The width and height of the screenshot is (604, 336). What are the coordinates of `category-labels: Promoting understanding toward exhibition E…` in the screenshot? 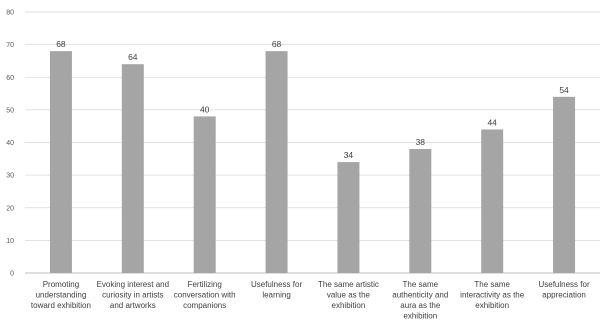 It's located at (310, 300).